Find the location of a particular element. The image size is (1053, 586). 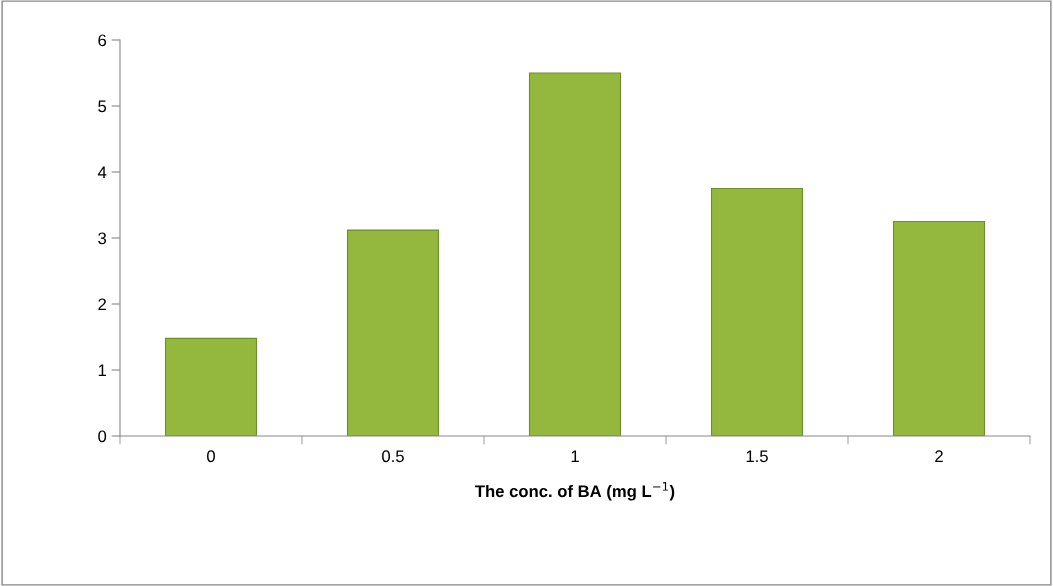

y-tick-label: 6 is located at coordinates (102, 40).